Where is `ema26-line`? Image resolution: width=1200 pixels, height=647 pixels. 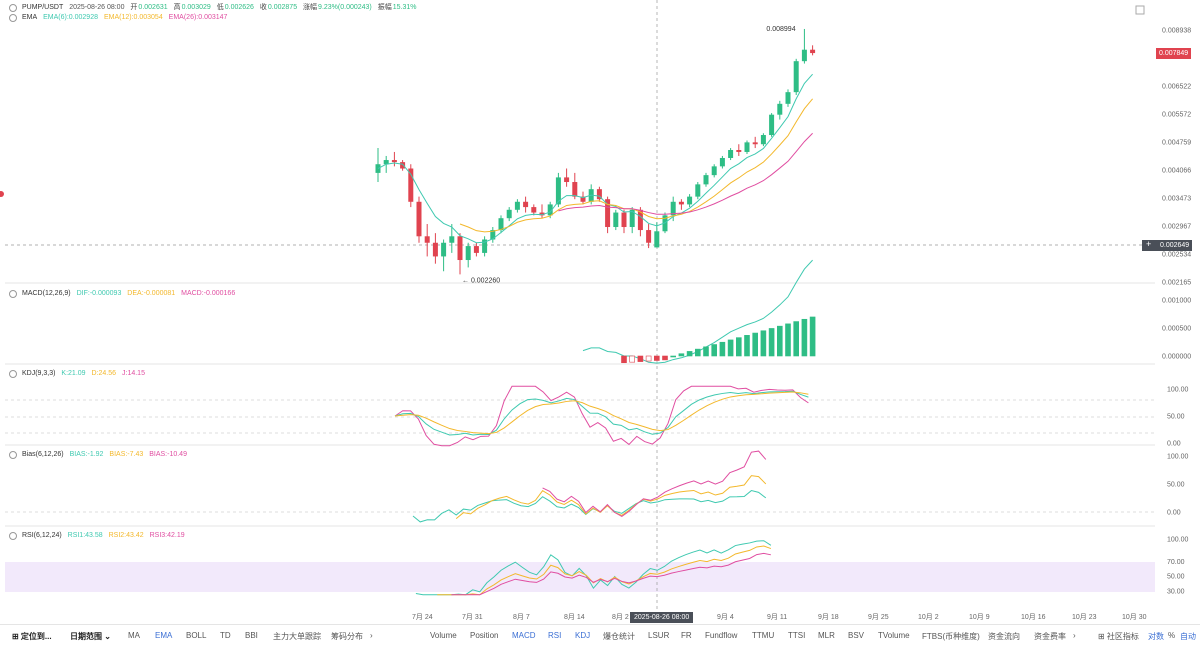
ema26-line is located at coordinates (685, 173).